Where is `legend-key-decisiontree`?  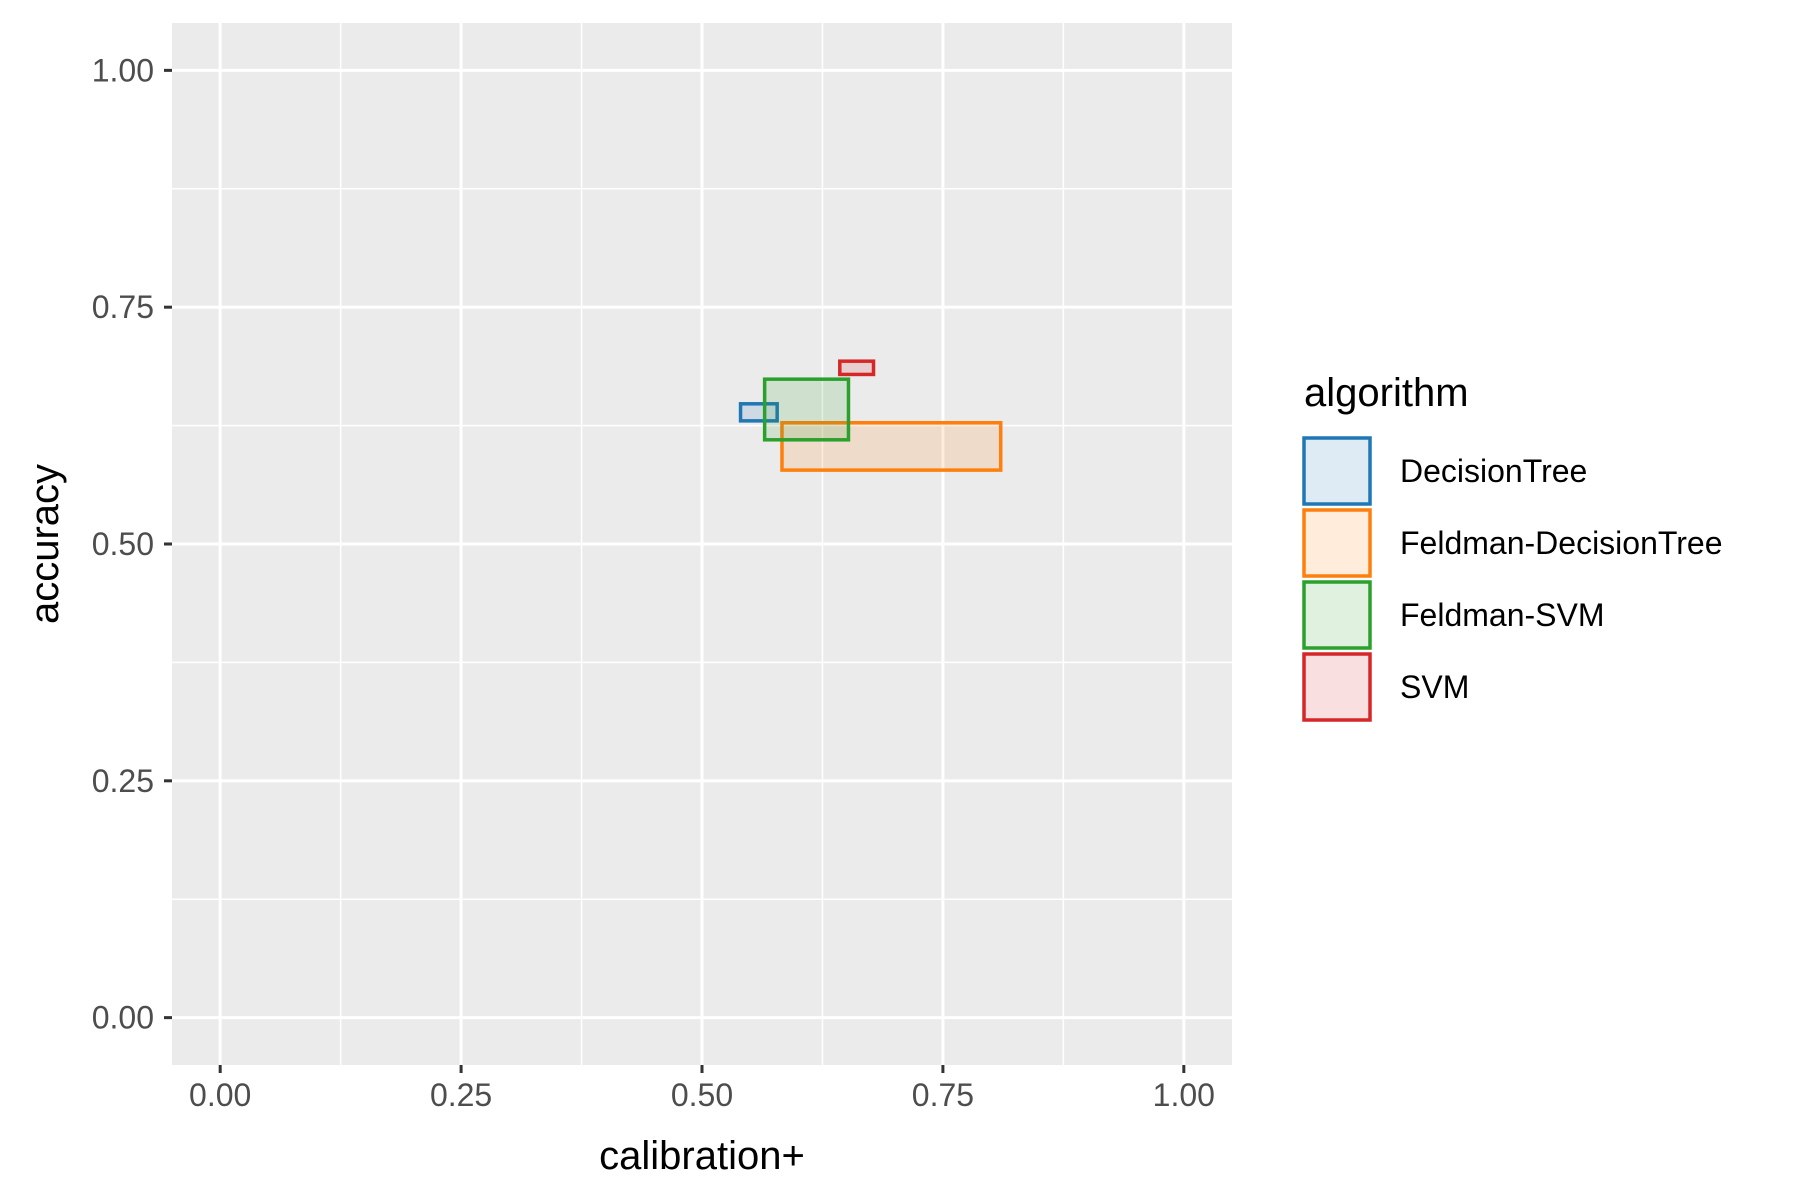 legend-key-decisiontree is located at coordinates (1337, 471).